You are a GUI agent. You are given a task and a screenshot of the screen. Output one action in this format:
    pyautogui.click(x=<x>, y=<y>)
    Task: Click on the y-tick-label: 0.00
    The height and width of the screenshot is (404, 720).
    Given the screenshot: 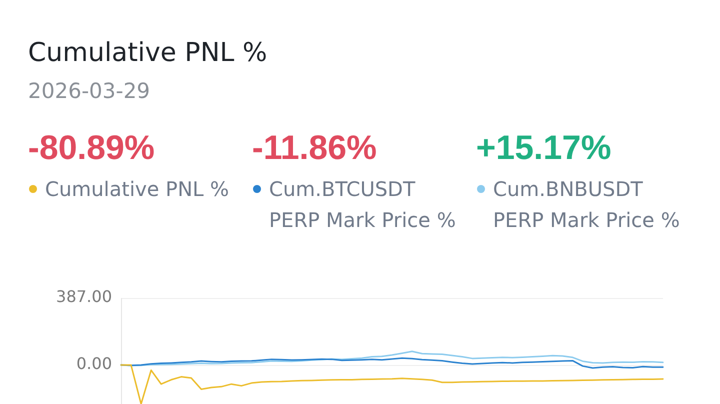 What is the action you would take?
    pyautogui.click(x=94, y=364)
    